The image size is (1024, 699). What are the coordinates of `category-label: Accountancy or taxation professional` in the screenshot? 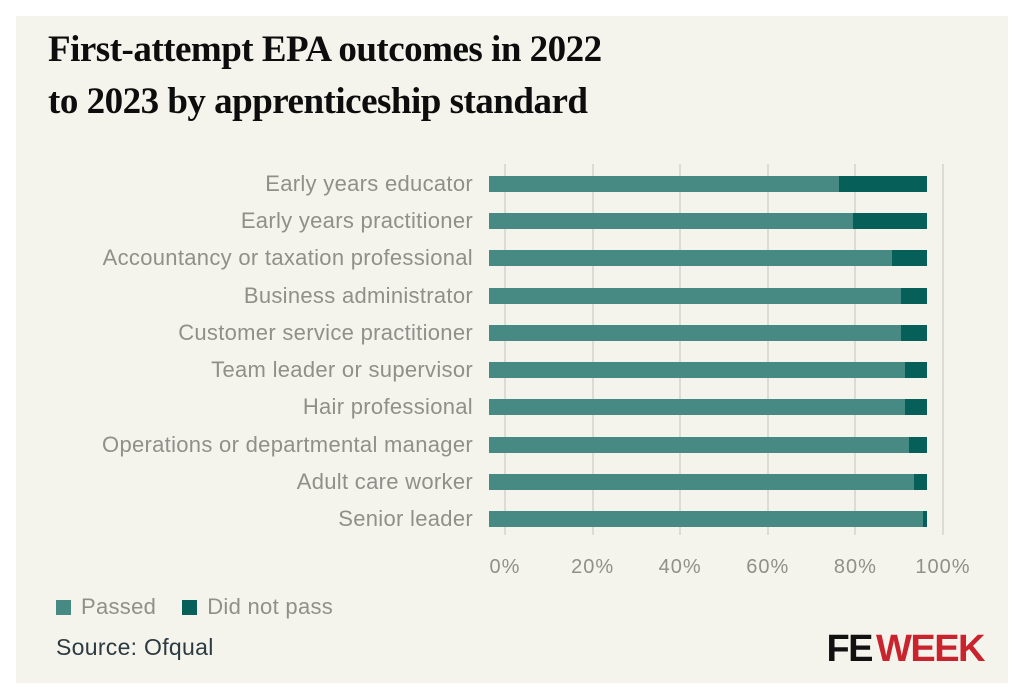 It's located at (287, 258).